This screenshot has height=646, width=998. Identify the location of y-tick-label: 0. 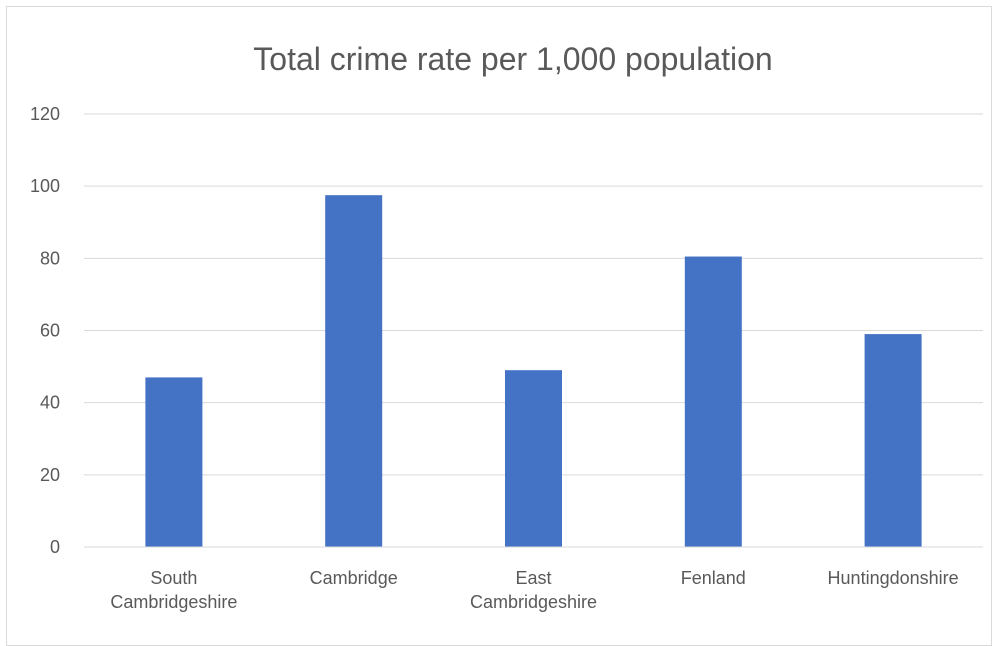
(55, 547).